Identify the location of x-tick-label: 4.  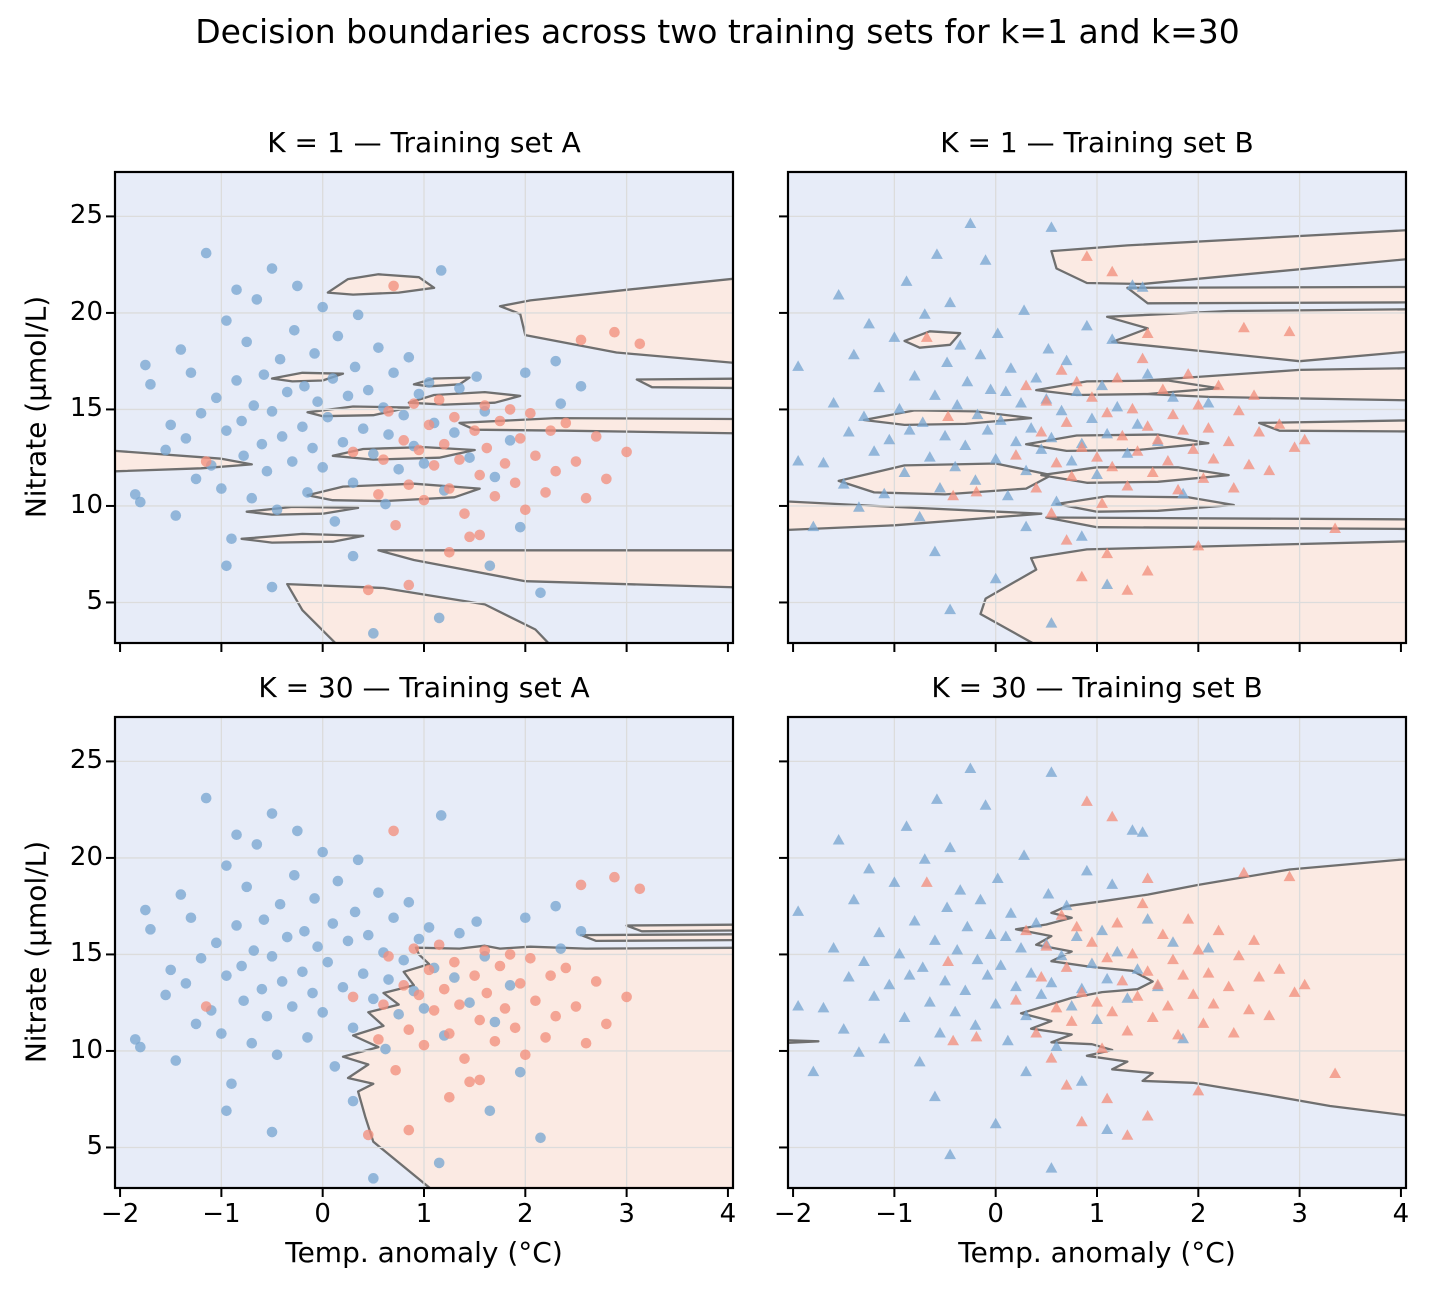
(728, 1214).